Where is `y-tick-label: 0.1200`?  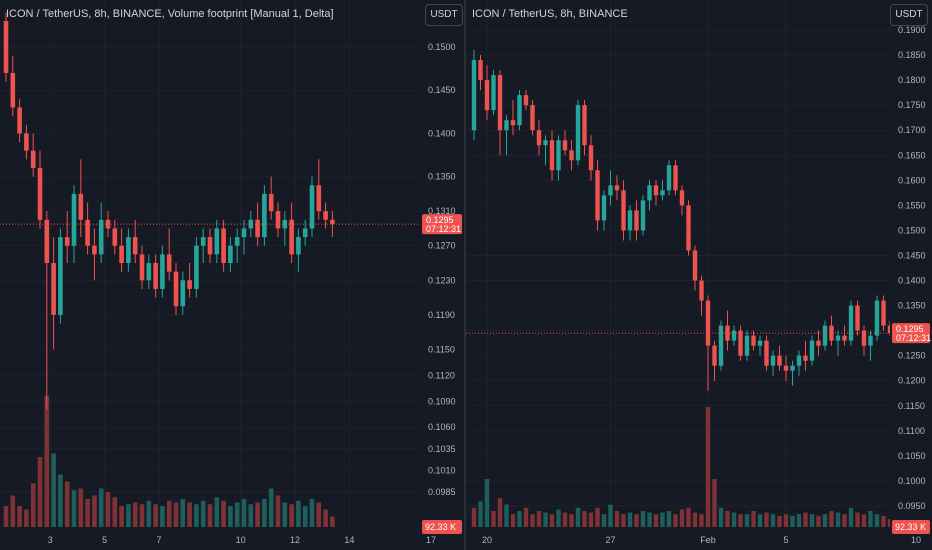
y-tick-label: 0.1200 is located at coordinates (912, 381).